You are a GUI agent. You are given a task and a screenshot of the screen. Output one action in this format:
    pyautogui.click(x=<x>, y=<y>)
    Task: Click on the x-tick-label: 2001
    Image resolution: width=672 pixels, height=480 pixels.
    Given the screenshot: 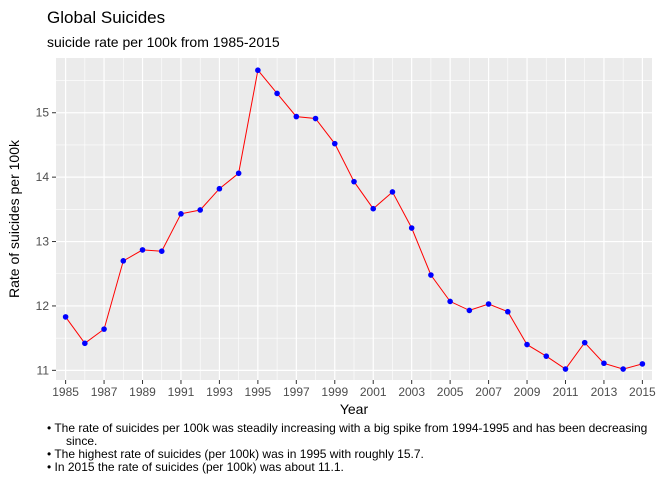 What is the action you would take?
    pyautogui.click(x=373, y=392)
    